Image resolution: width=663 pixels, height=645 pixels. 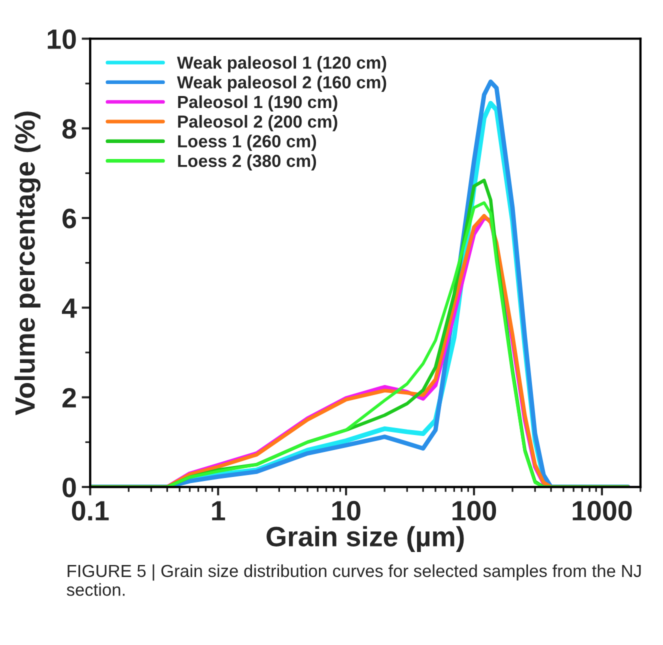 What do you see at coordinates (247, 142) in the screenshot?
I see `legend-label: Loess 1 (260 cm)` at bounding box center [247, 142].